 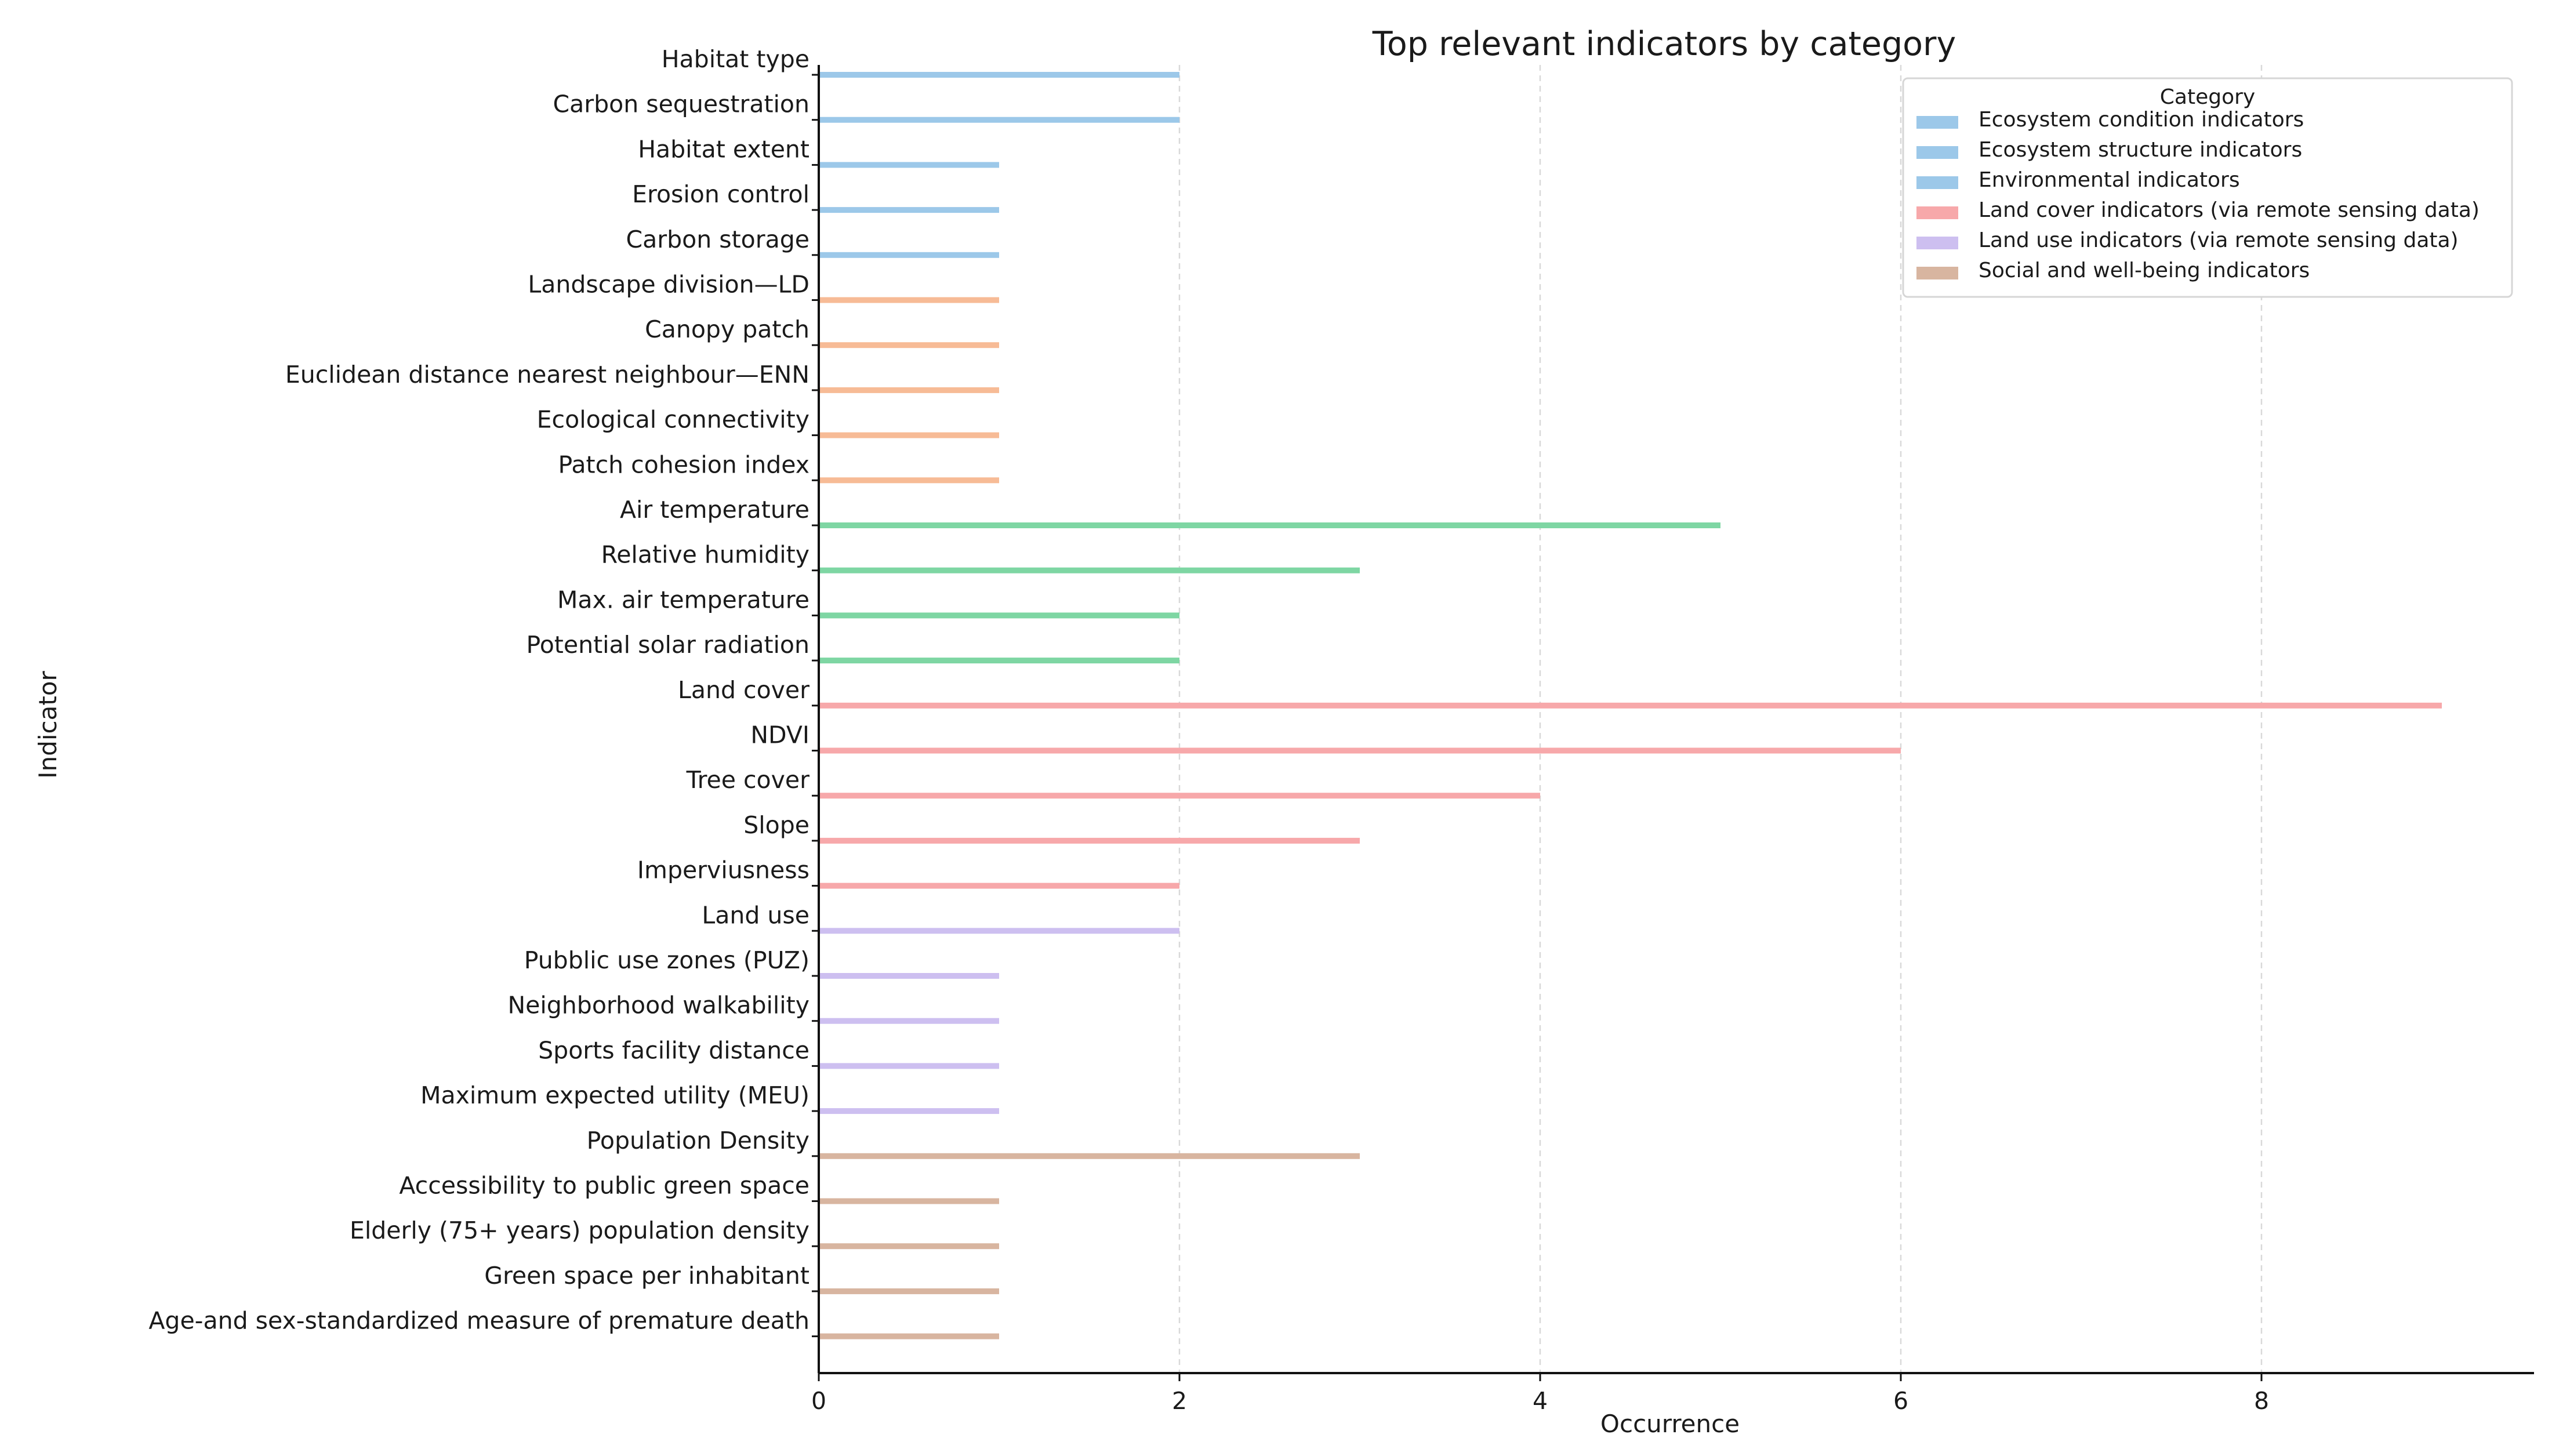 What do you see at coordinates (668, 285) in the screenshot?
I see `y-tick-label: Landscape division—LD` at bounding box center [668, 285].